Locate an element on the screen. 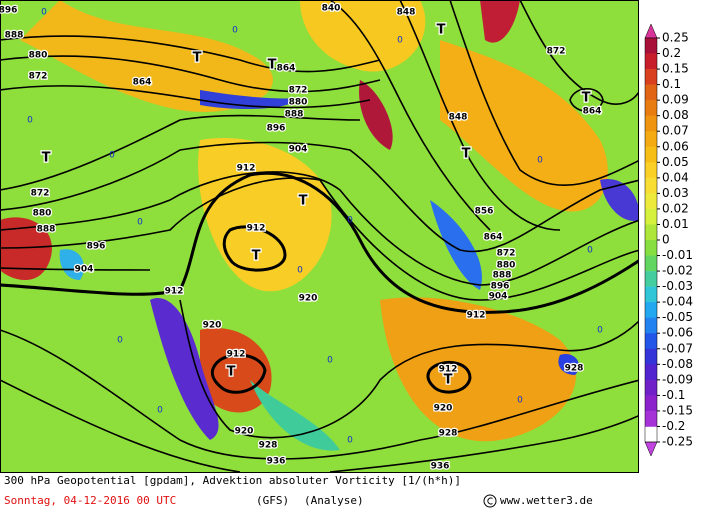 The image size is (704, 513). colorbar-label: 0.09 is located at coordinates (675, 100).